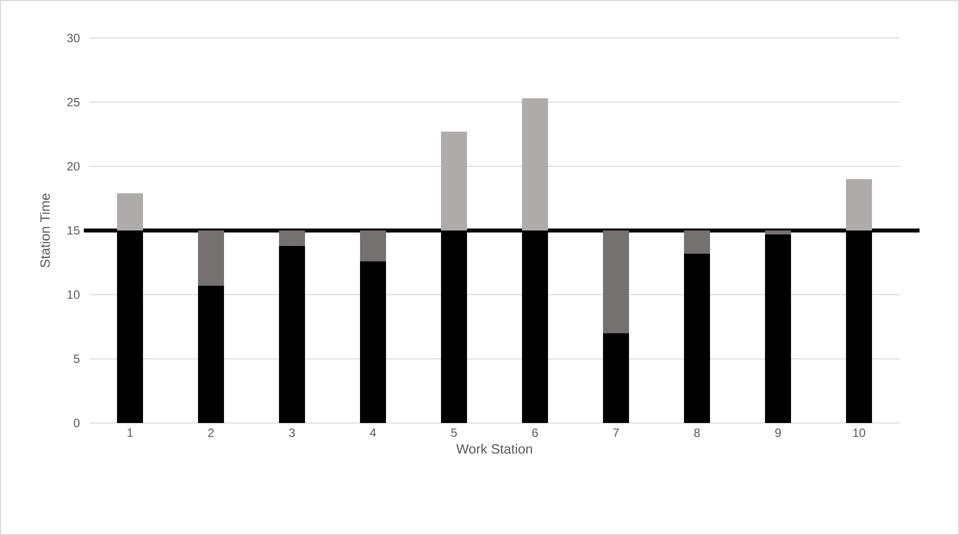 This screenshot has height=535, width=959. What do you see at coordinates (45, 231) in the screenshot?
I see `y-axis-title: Station Time` at bounding box center [45, 231].